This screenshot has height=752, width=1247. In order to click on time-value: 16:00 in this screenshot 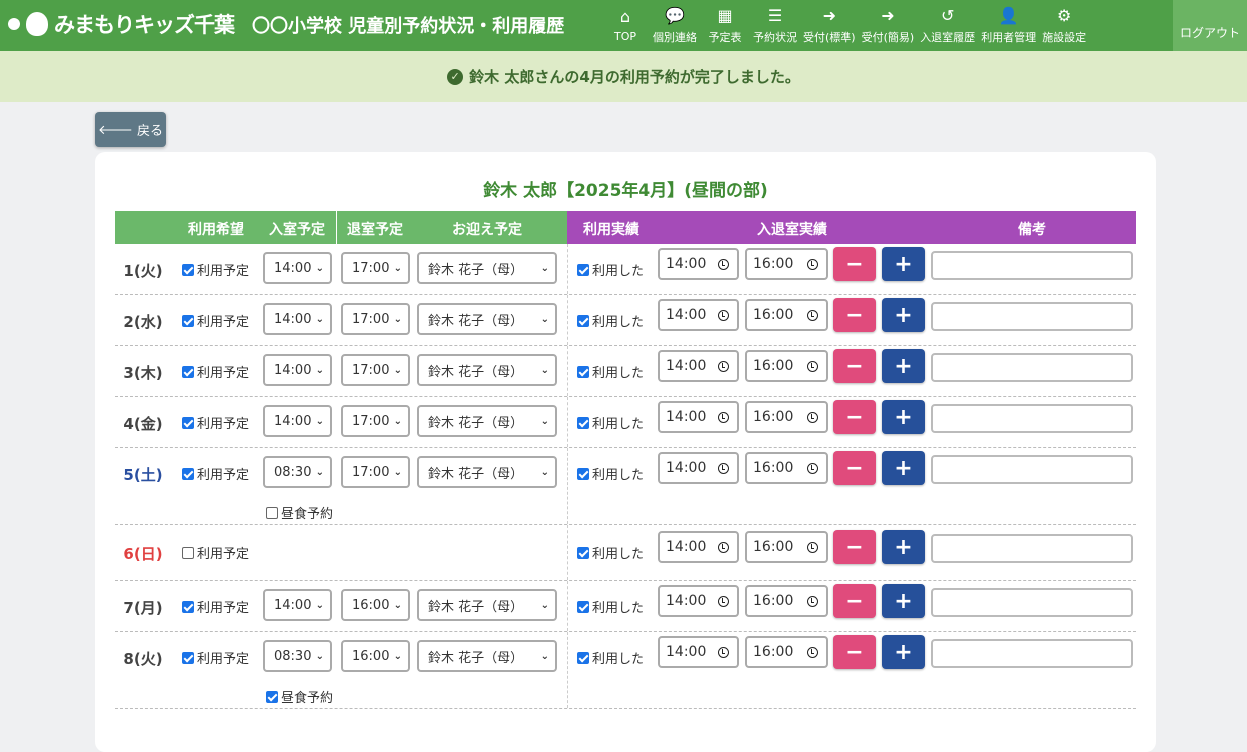, I will do `click(773, 547)`.